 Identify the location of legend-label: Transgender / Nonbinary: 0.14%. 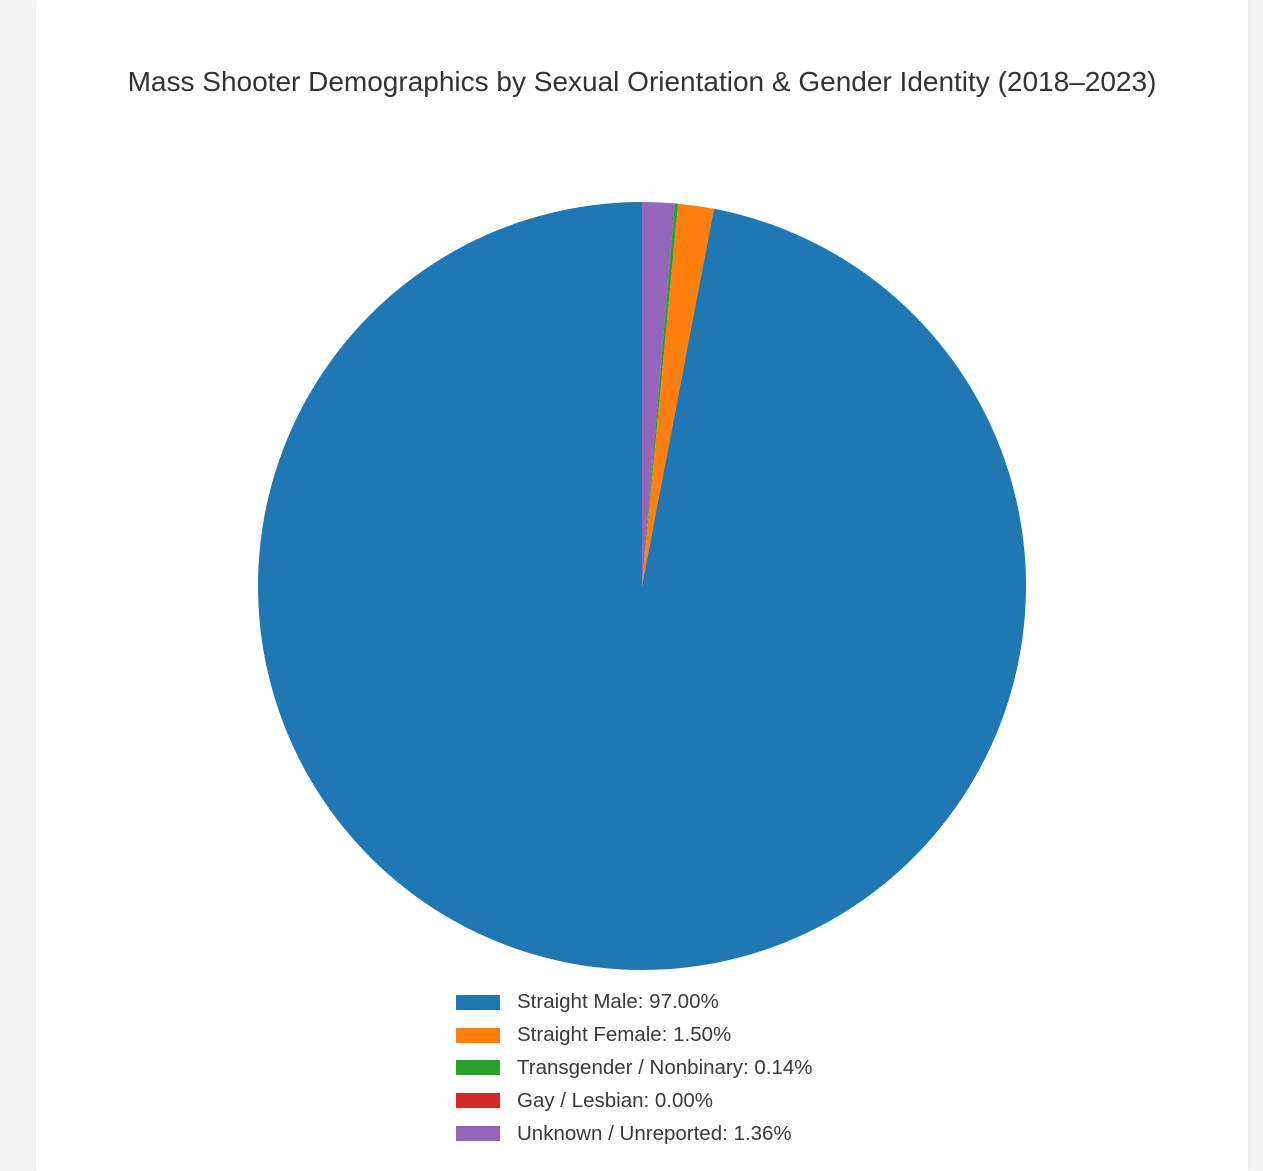
(665, 1067).